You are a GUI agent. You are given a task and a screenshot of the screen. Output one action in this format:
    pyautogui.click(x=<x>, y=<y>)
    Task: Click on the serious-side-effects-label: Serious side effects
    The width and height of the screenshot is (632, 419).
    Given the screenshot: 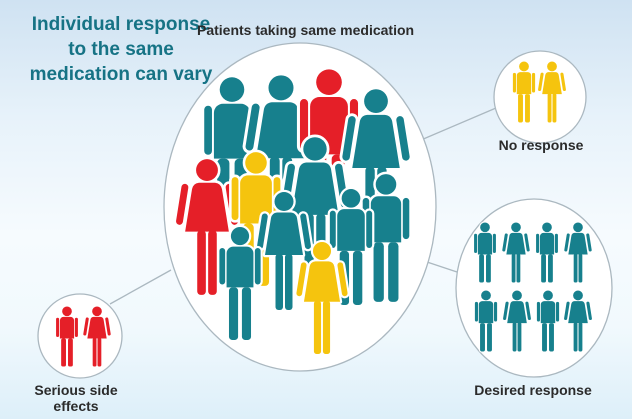 What is the action you would take?
    pyautogui.click(x=76, y=398)
    